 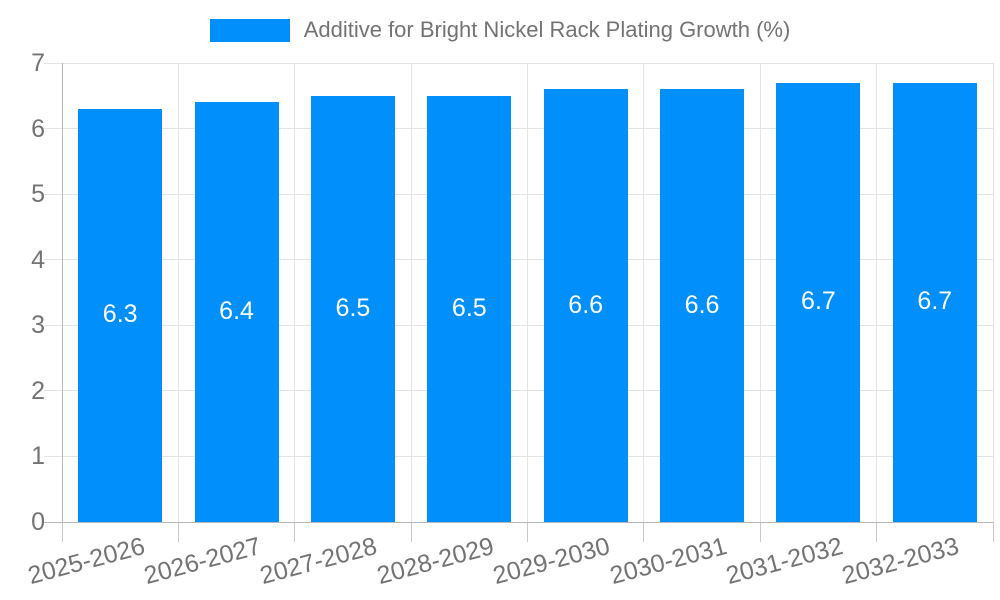 I want to click on y-axis-label: 1, so click(x=38, y=456).